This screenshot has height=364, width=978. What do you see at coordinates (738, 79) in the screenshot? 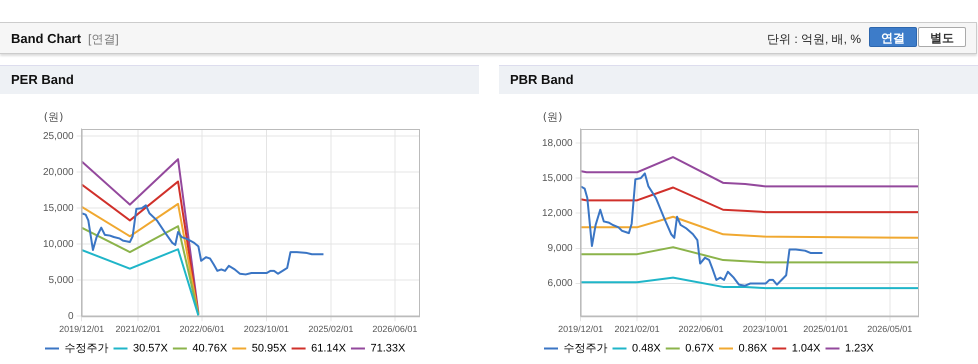
I see `chart-title: PBR Band` at bounding box center [738, 79].